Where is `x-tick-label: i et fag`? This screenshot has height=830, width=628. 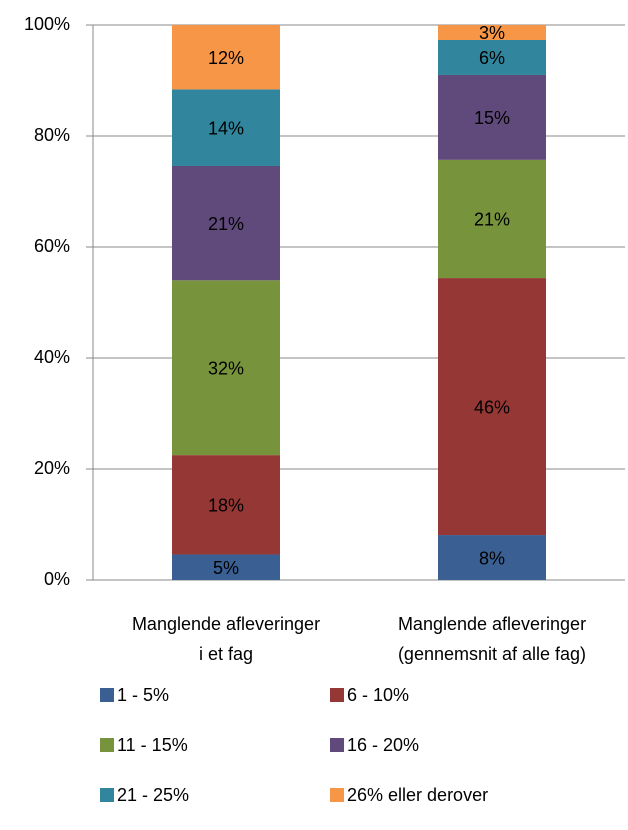 x-tick-label: i et fag is located at coordinates (226, 654).